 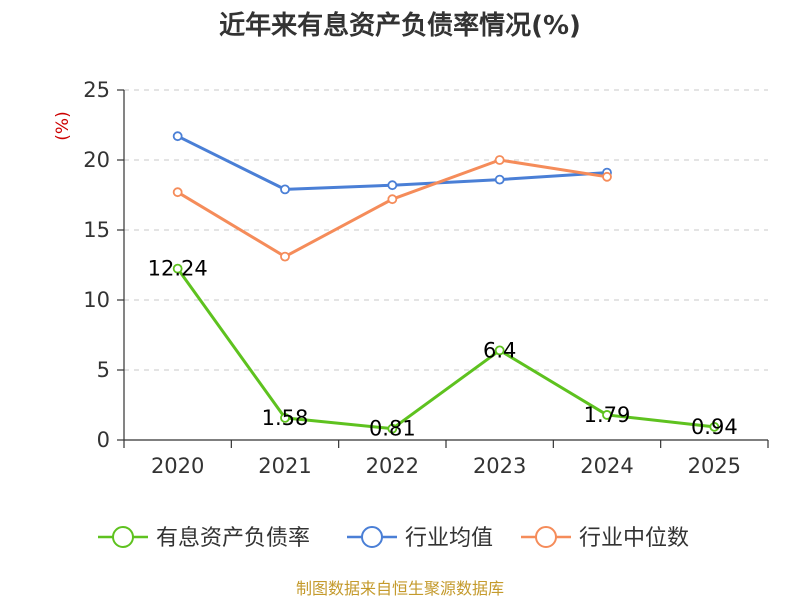 What do you see at coordinates (449, 538) in the screenshot?
I see `legend-label-1: 行业均值` at bounding box center [449, 538].